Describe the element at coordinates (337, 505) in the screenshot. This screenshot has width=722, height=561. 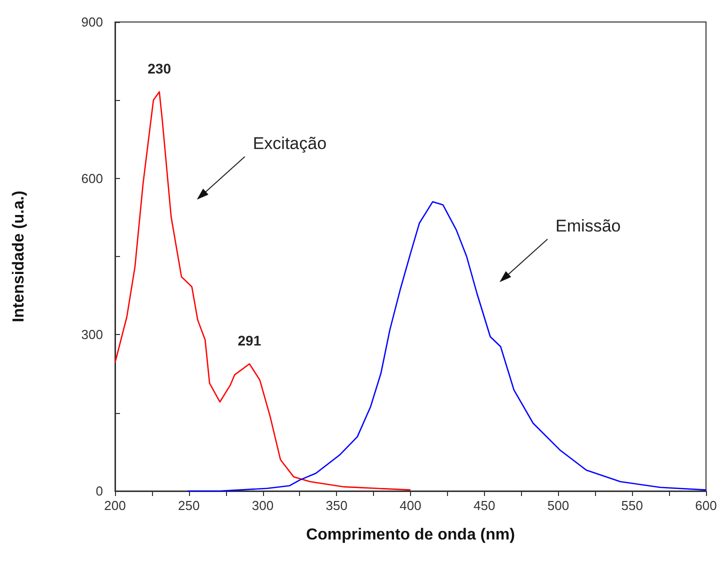
I see `x-tick-label: 350` at that location.